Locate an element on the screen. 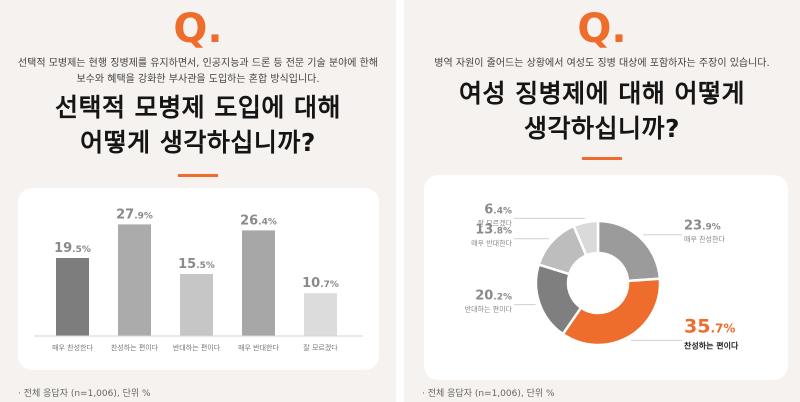 The image size is (800, 402). slice-category-label: 매우 찬성한다 is located at coordinates (704, 239).